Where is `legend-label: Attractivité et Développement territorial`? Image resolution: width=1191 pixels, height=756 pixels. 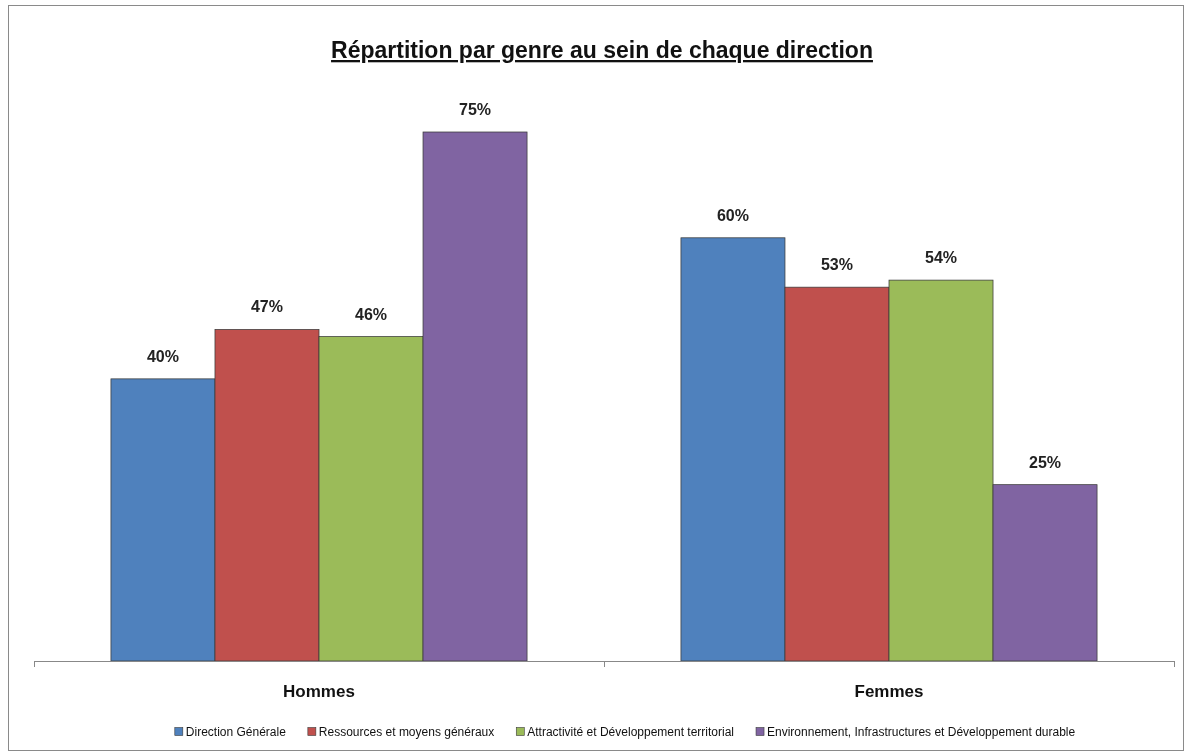
legend-label: Attractivité et Développement territorial is located at coordinates (631, 731).